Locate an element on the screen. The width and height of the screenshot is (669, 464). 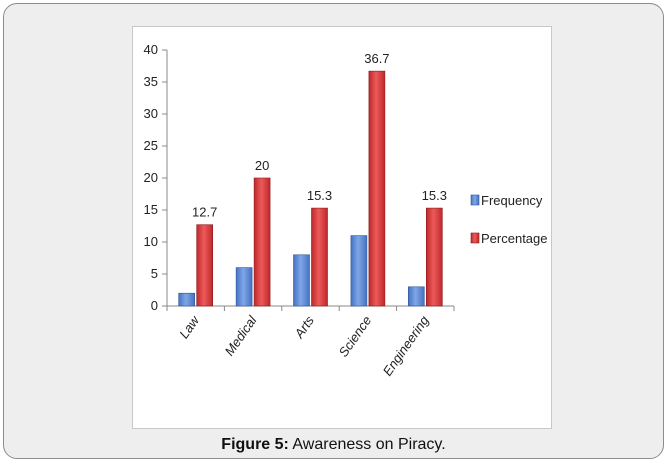
bar-frequency-medical is located at coordinates (244, 287).